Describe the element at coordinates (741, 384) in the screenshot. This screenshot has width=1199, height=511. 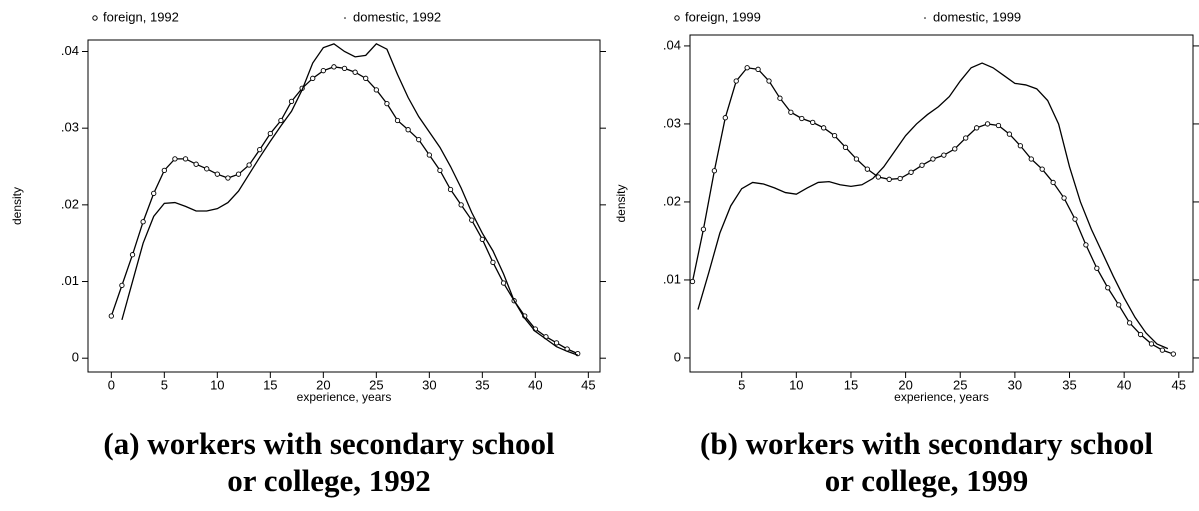
I see `x-tick-label: 5` at that location.